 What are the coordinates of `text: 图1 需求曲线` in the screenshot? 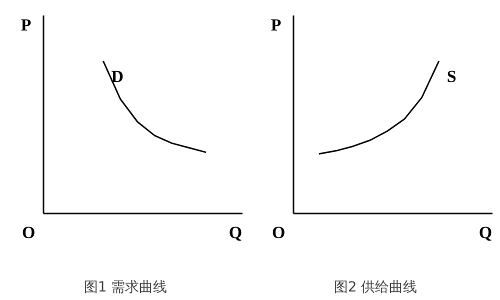 It's located at (126, 288).